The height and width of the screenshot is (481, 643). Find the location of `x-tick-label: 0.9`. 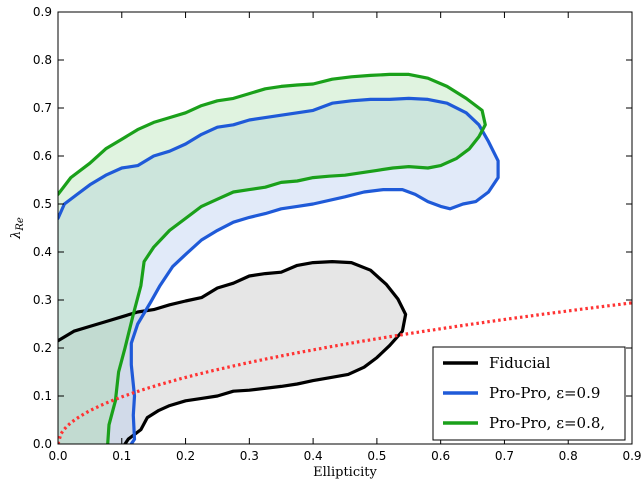

x-tick-label: 0.9 is located at coordinates (631, 456).